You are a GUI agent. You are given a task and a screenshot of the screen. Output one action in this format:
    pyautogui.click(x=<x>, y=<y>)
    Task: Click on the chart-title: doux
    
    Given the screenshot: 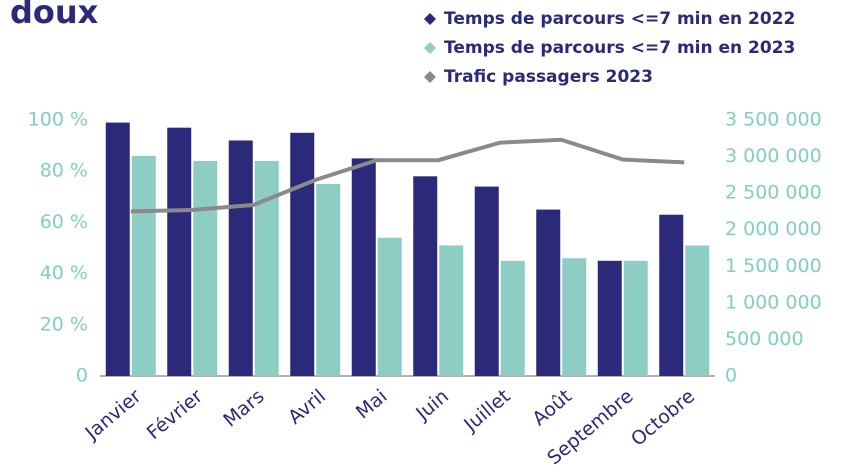 What is the action you would take?
    pyautogui.click(x=54, y=15)
    